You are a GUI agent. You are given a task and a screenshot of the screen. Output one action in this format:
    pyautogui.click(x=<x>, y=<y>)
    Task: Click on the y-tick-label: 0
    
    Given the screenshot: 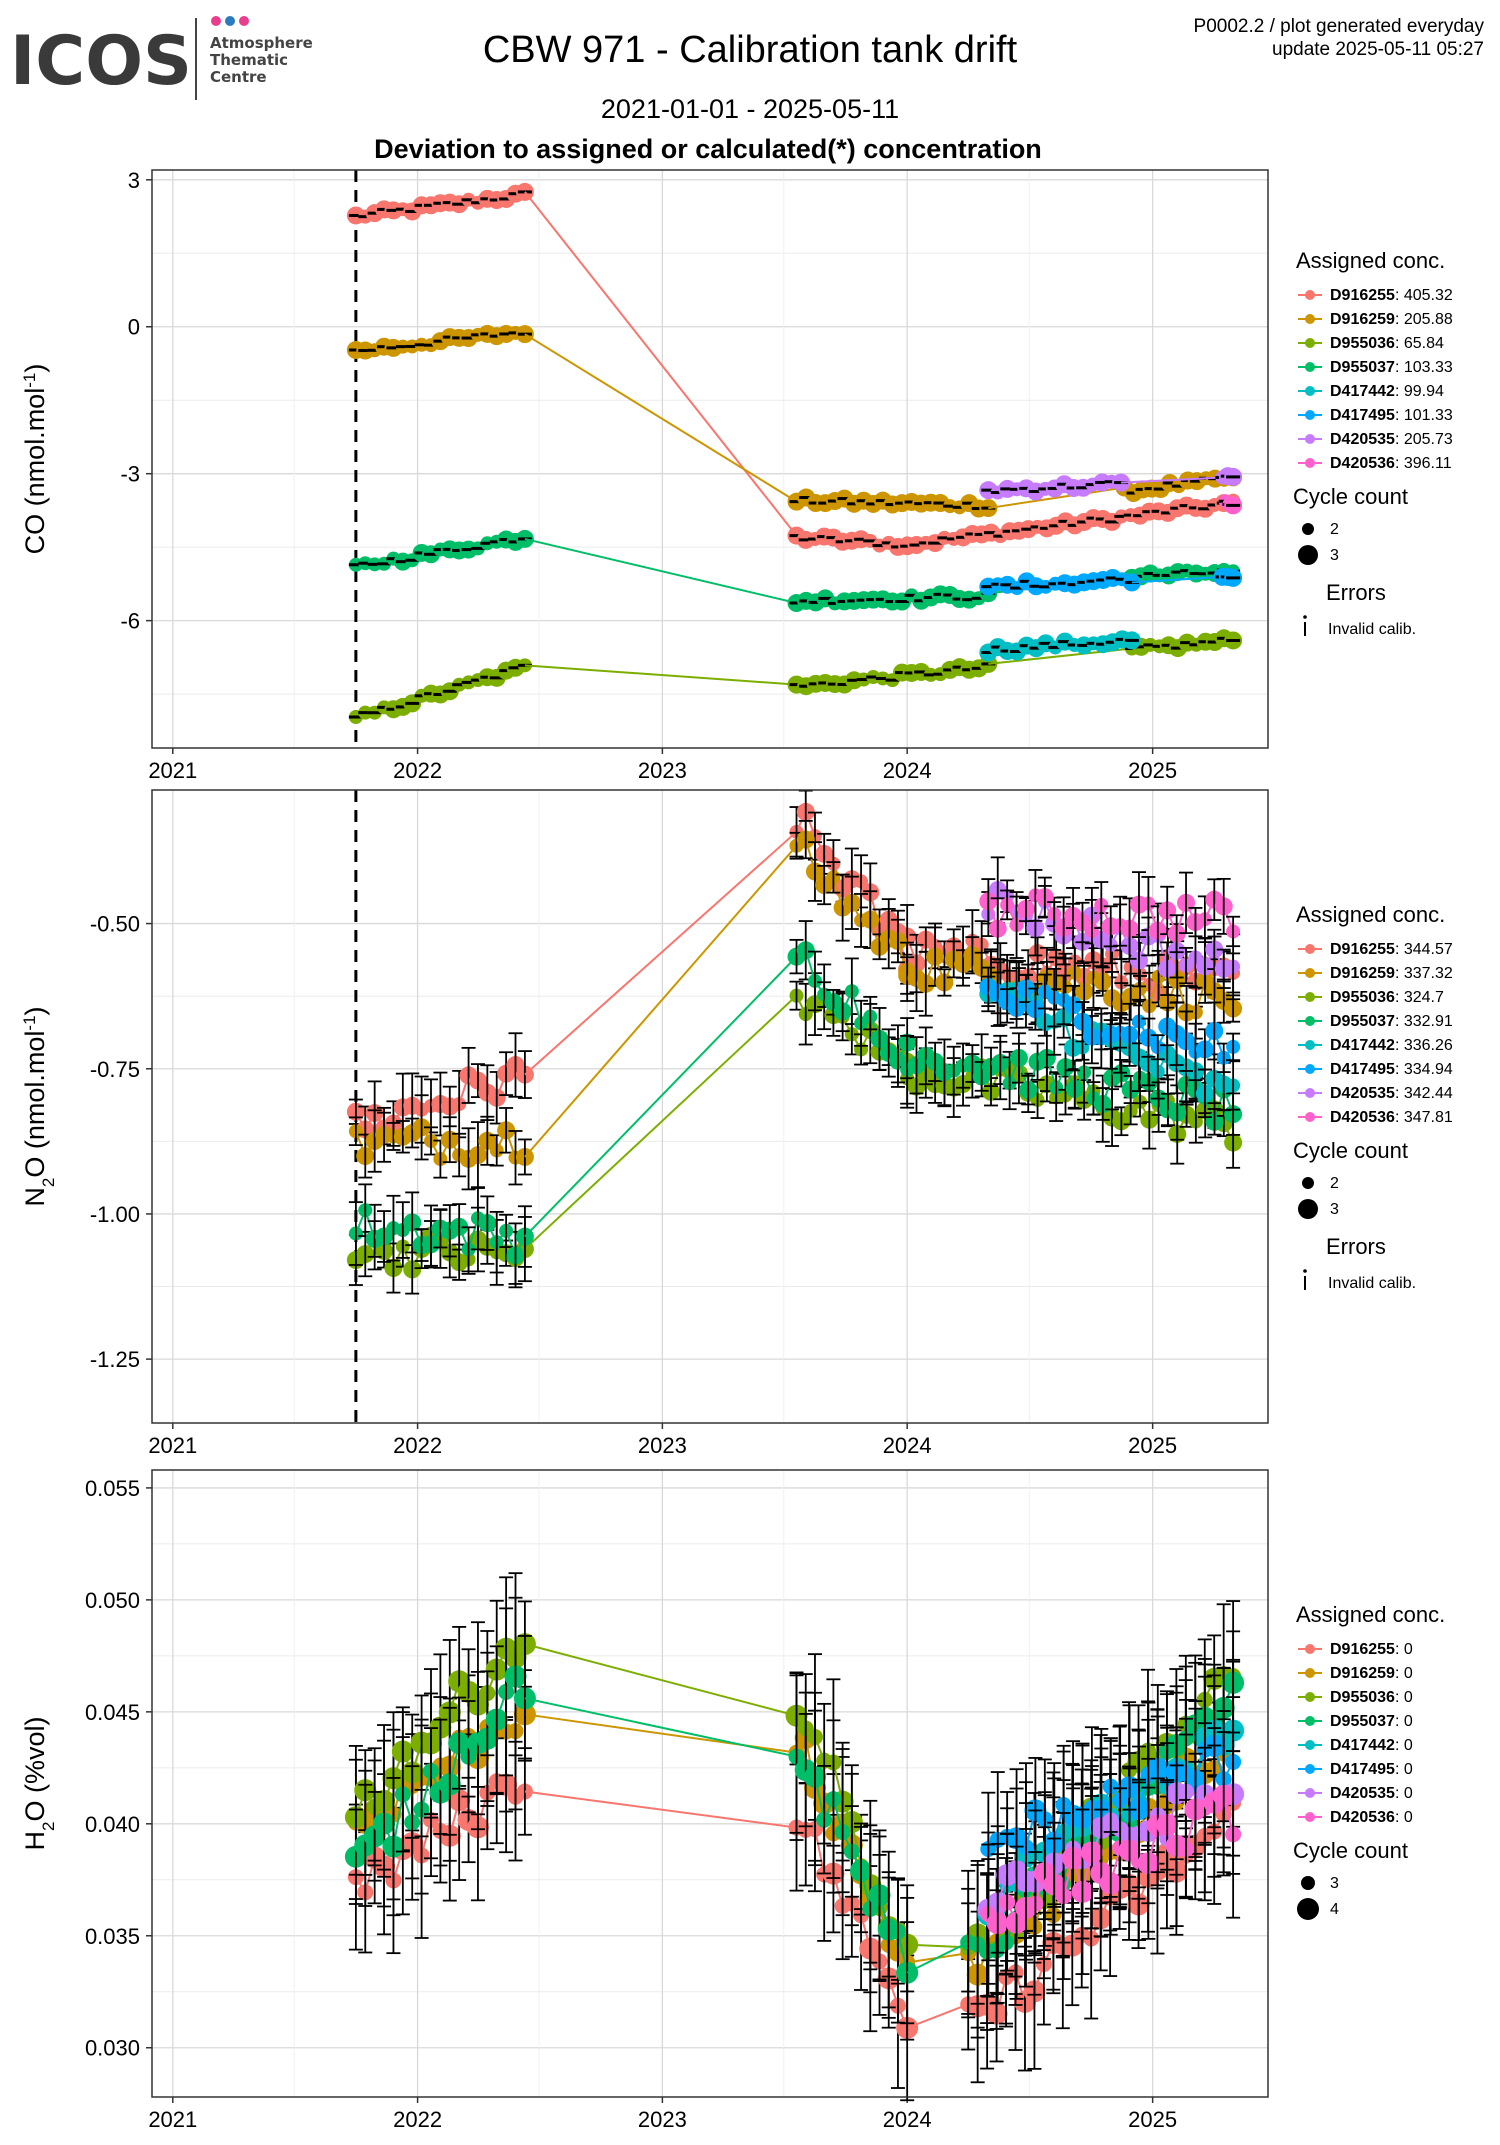 What is the action you would take?
    pyautogui.click(x=134, y=327)
    